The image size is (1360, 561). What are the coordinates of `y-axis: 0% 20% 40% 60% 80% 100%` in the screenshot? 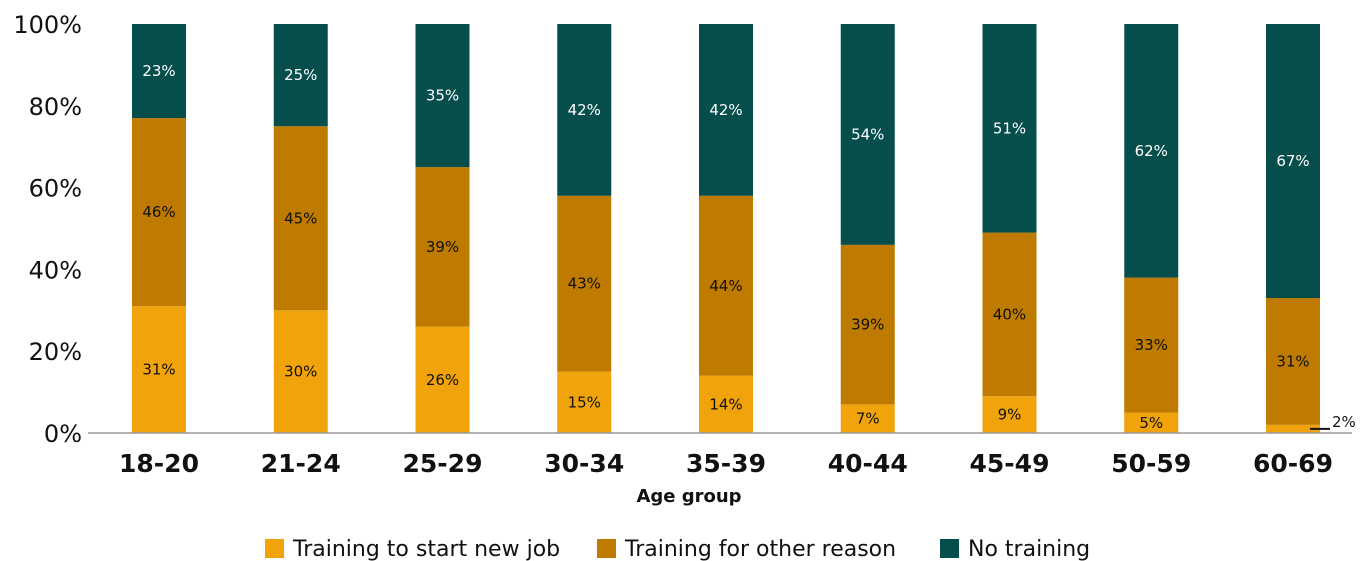 It's located at (47, 229).